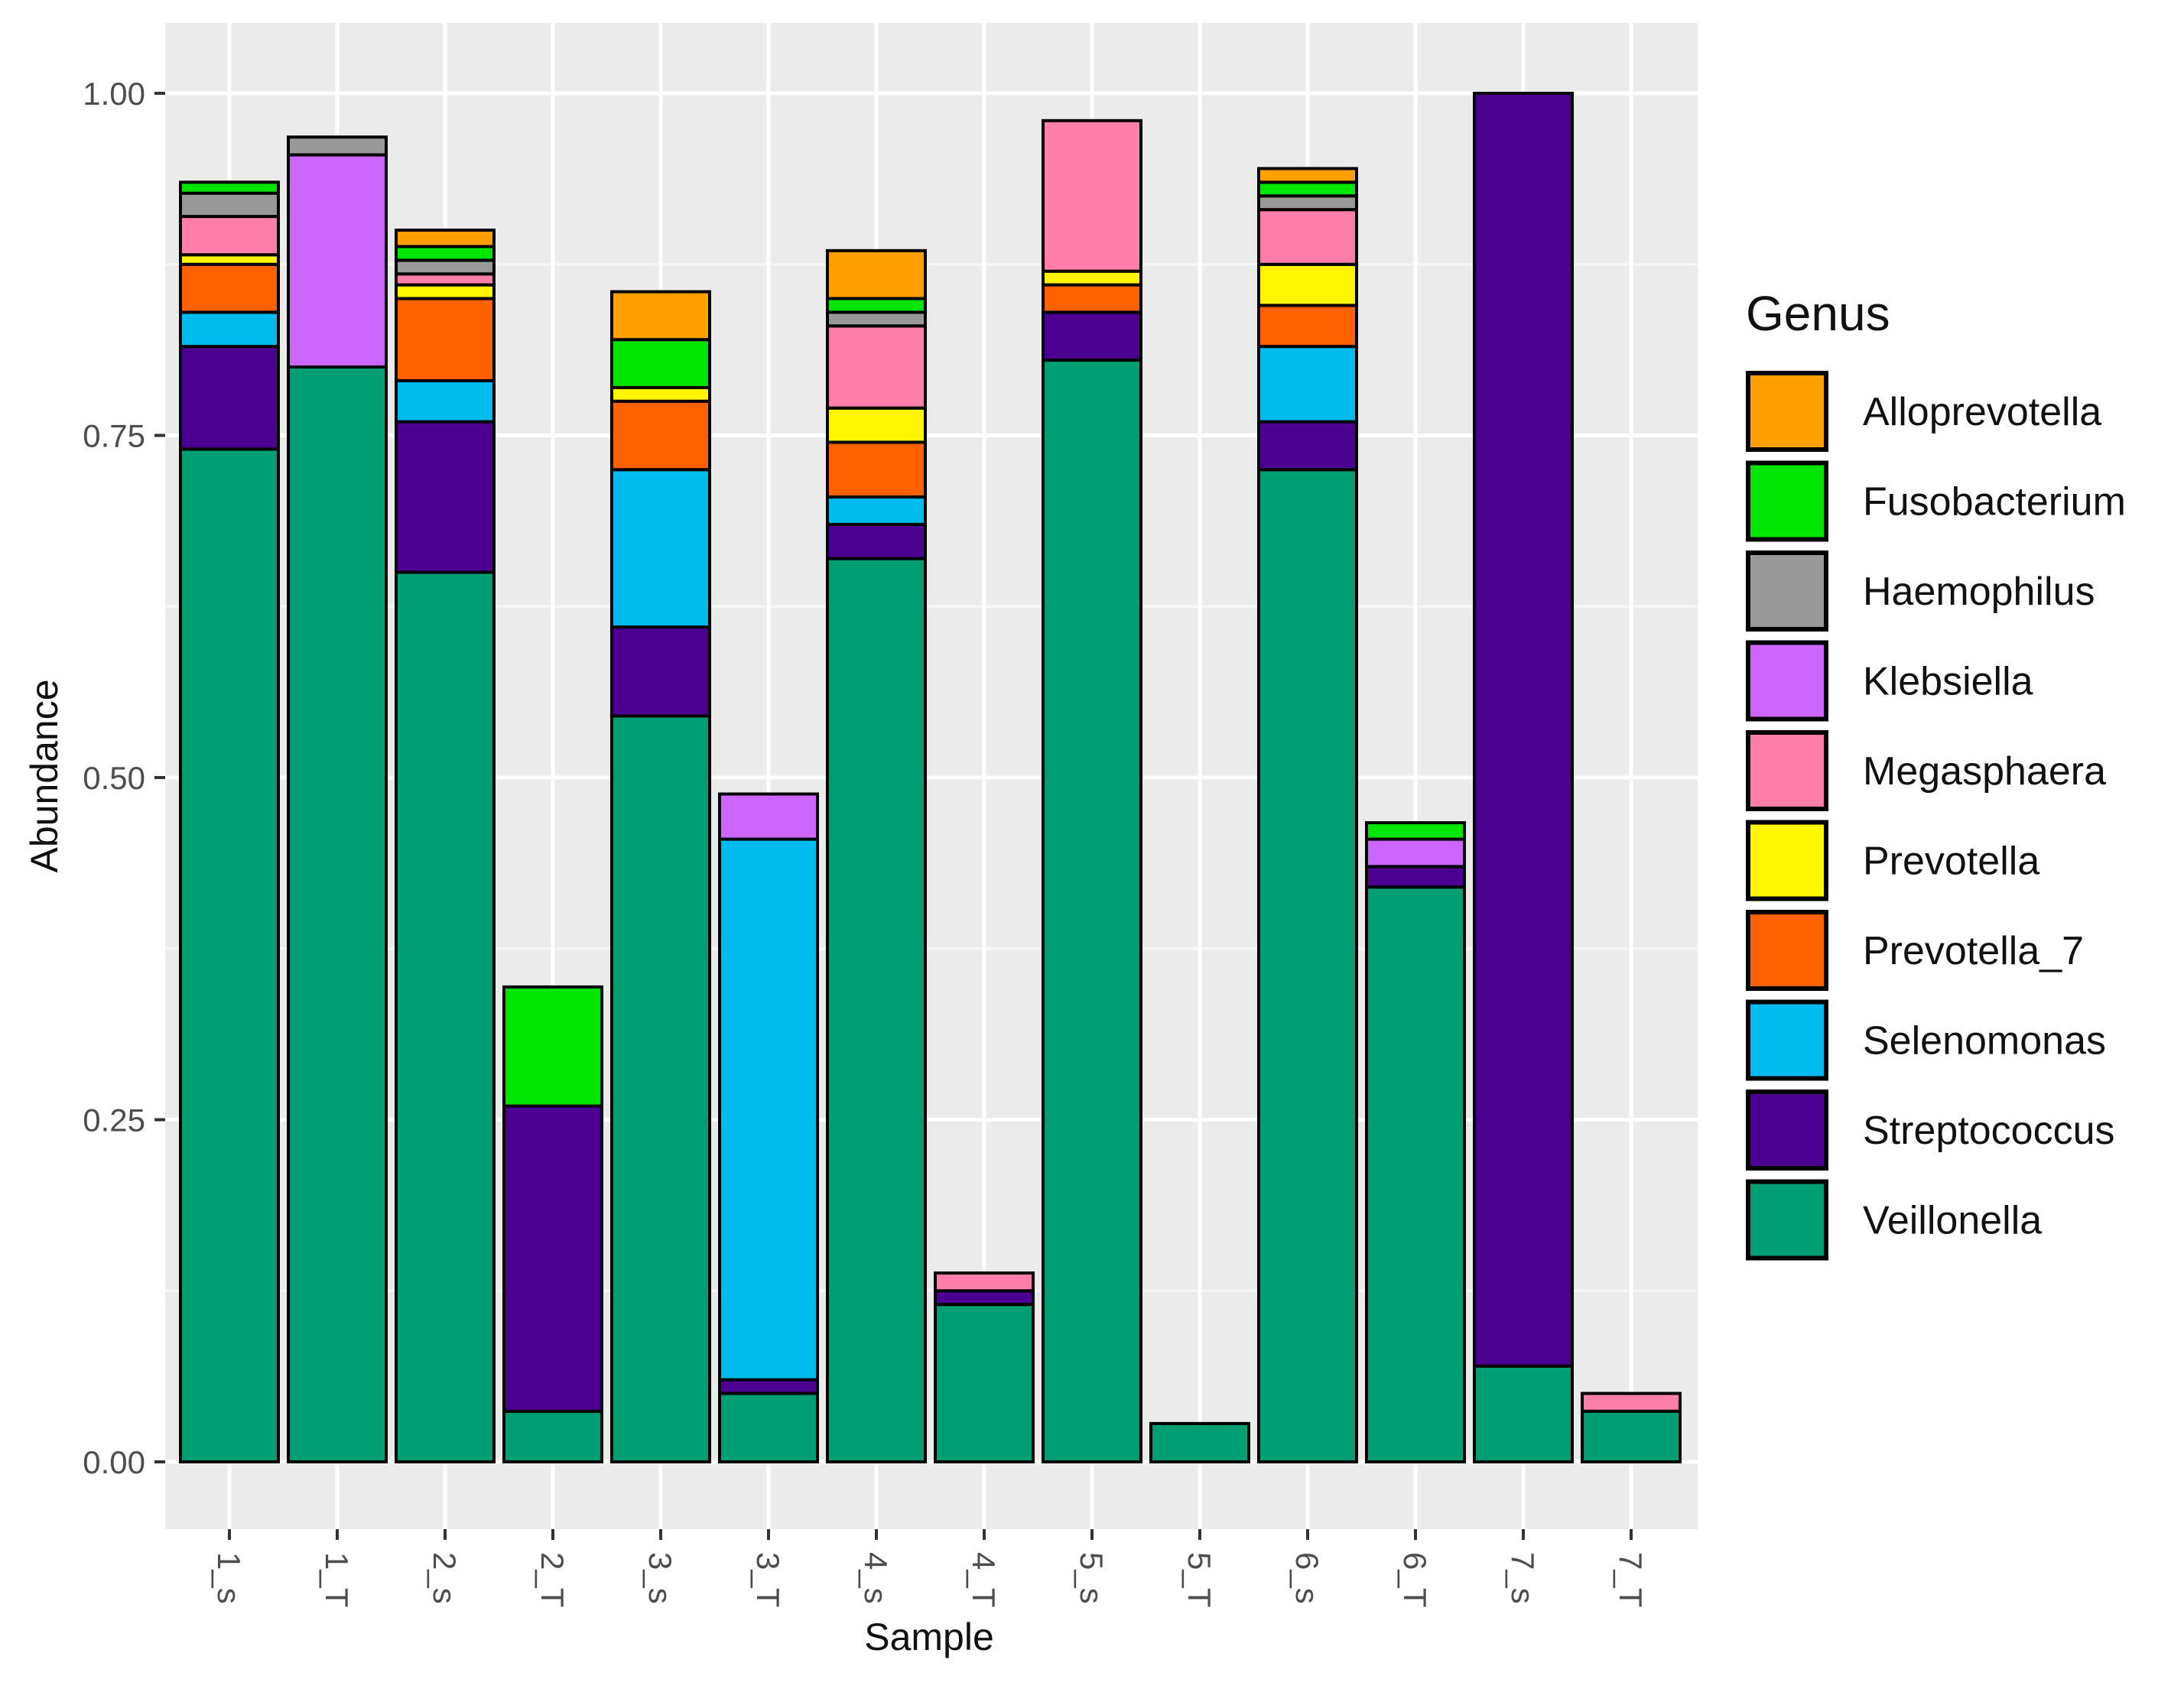  What do you see at coordinates (114, 94) in the screenshot?
I see `y-tick-label: 1.00` at bounding box center [114, 94].